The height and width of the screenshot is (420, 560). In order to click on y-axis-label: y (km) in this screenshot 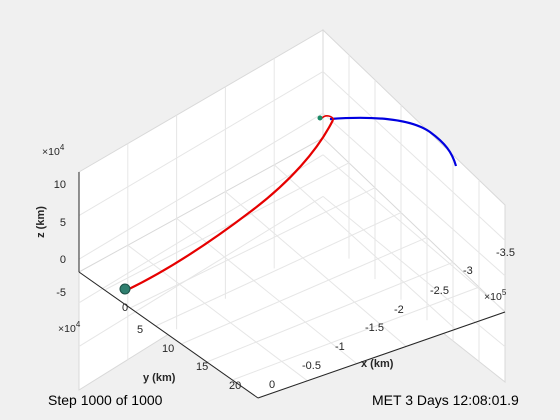, I will do `click(159, 378)`.